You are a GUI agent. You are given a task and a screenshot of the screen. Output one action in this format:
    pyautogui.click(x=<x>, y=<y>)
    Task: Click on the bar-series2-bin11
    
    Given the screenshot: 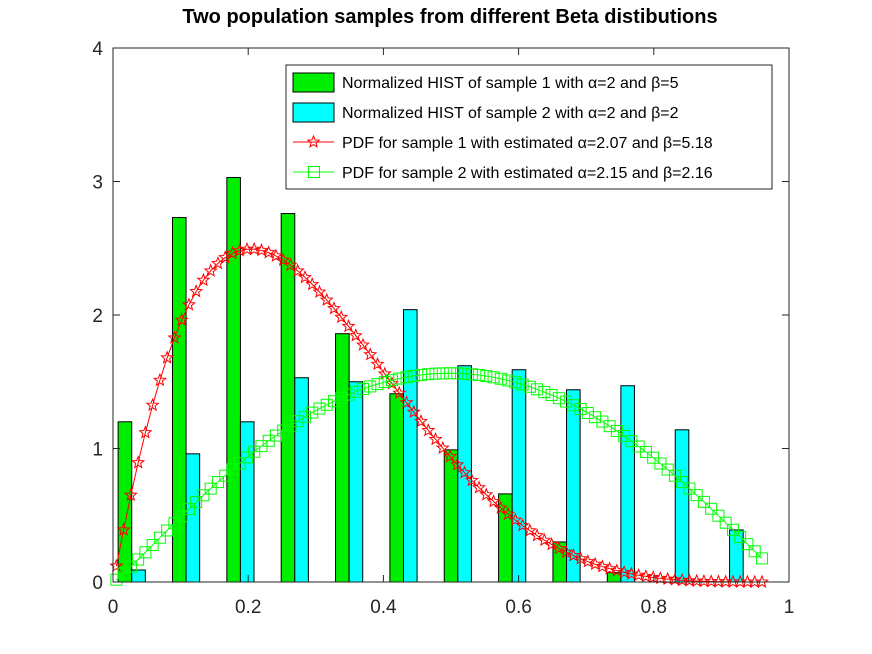 What is the action you would take?
    pyautogui.click(x=682, y=506)
    